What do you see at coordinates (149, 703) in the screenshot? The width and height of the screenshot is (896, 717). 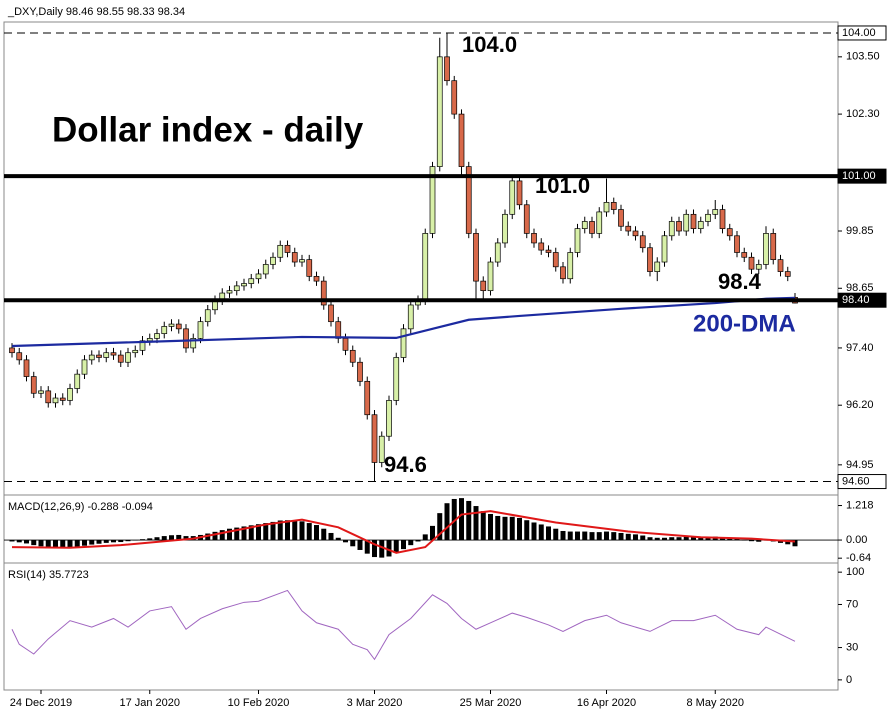 I see `x-tick-label: 17 Jan 2020` at bounding box center [149, 703].